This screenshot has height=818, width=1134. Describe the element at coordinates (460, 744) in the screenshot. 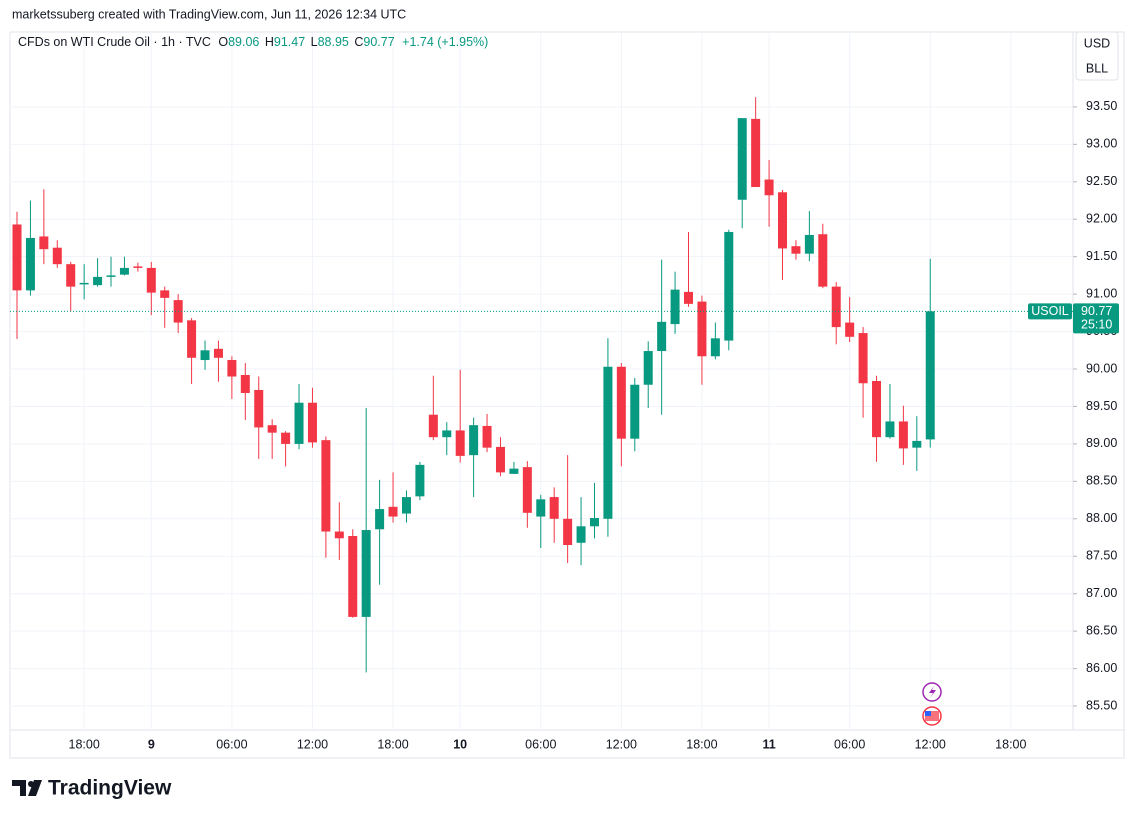

I see `x-tick-label: 10` at that location.